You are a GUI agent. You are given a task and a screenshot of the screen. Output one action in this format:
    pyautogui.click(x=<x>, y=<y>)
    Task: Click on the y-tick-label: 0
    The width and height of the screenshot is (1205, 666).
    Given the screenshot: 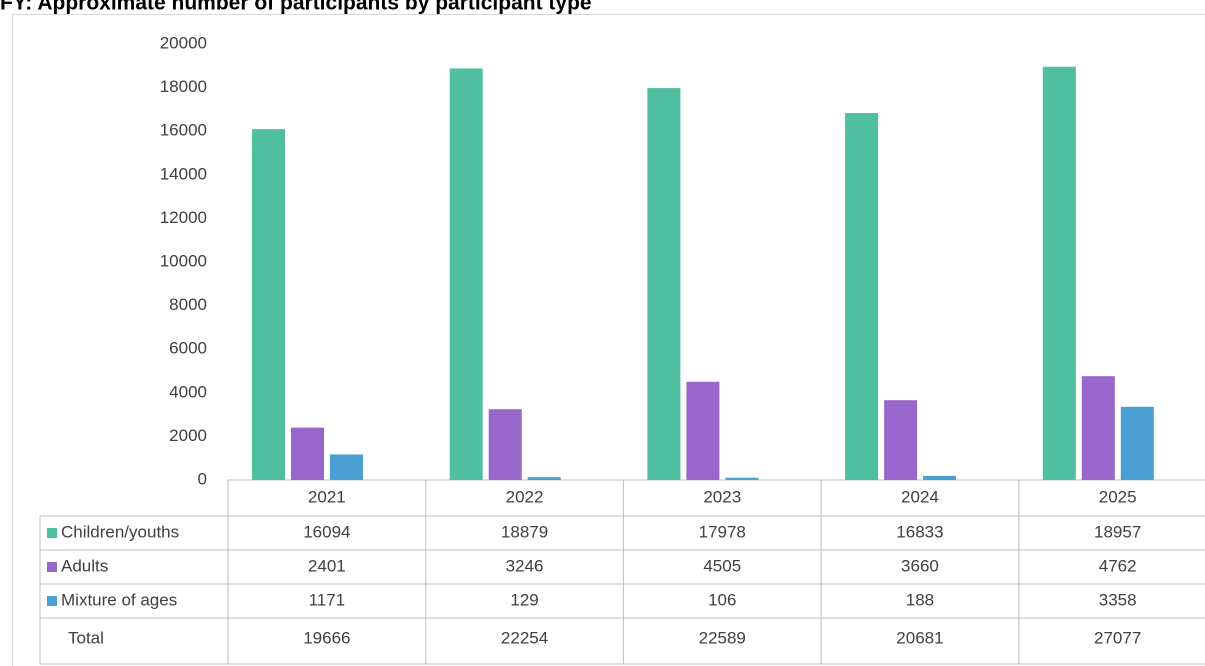 What is the action you would take?
    pyautogui.click(x=202, y=478)
    